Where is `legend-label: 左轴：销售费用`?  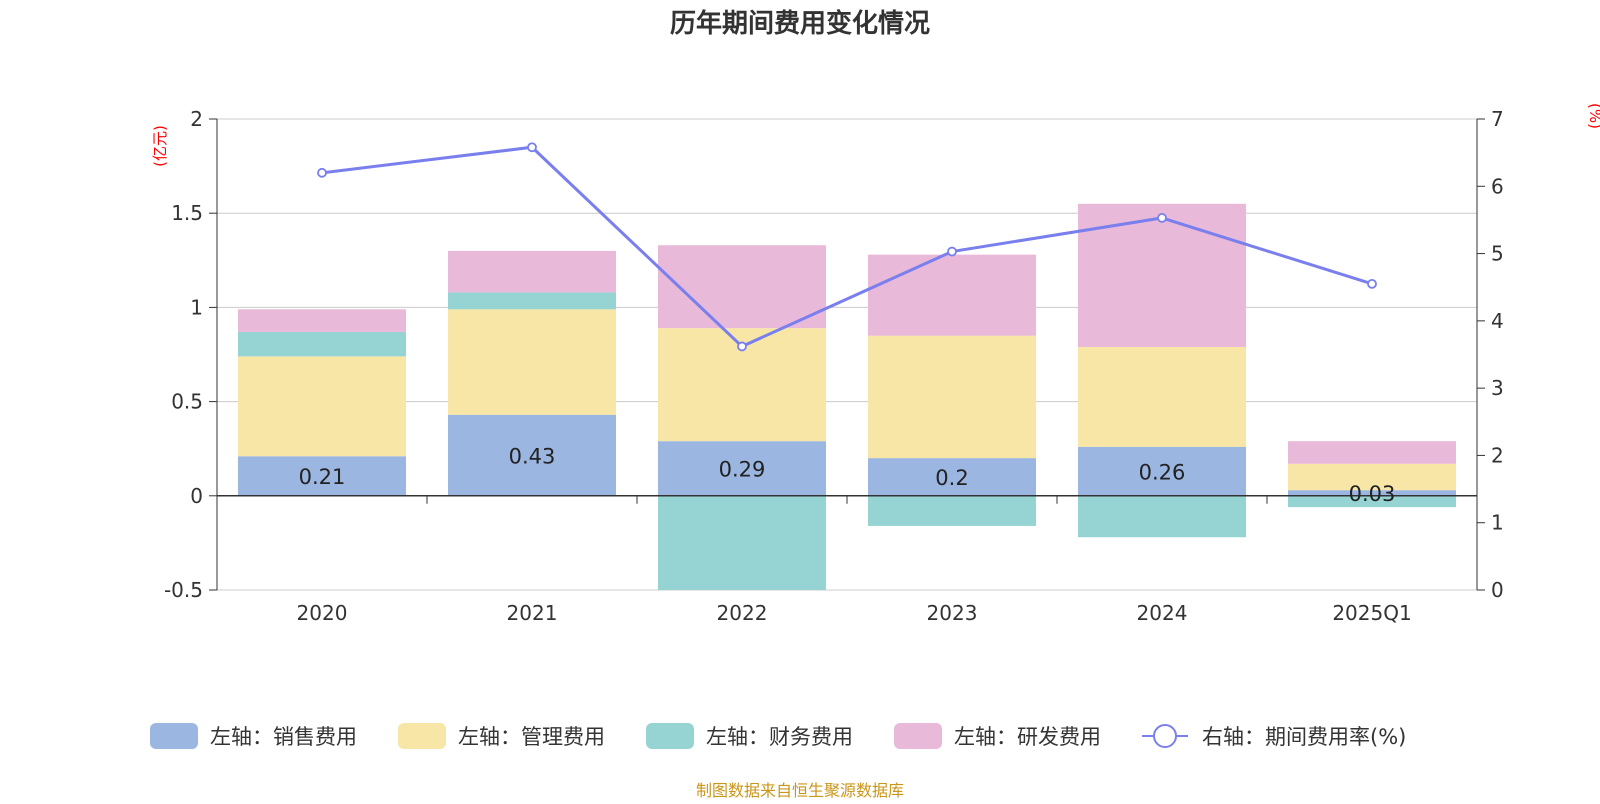
legend-label: 左轴：销售费用 is located at coordinates (283, 737).